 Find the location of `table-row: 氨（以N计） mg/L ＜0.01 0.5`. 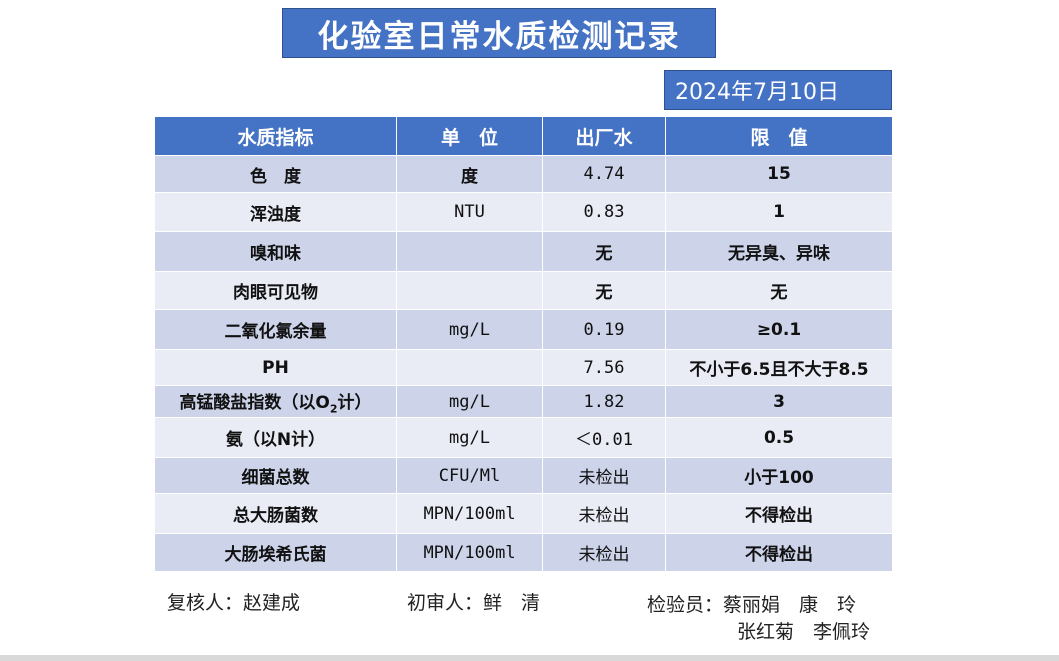

table-row: 氨（以N计） mg/L ＜0.01 0.5 is located at coordinates (523, 437).